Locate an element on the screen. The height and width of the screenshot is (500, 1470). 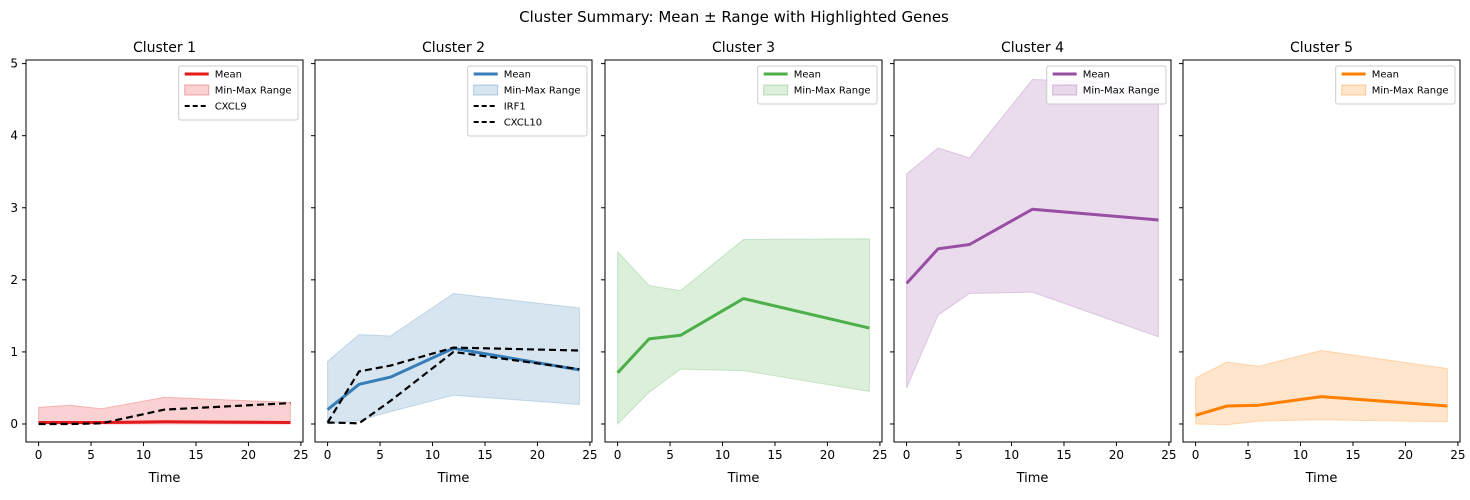
gene-line-irf1 is located at coordinates (453, 385).